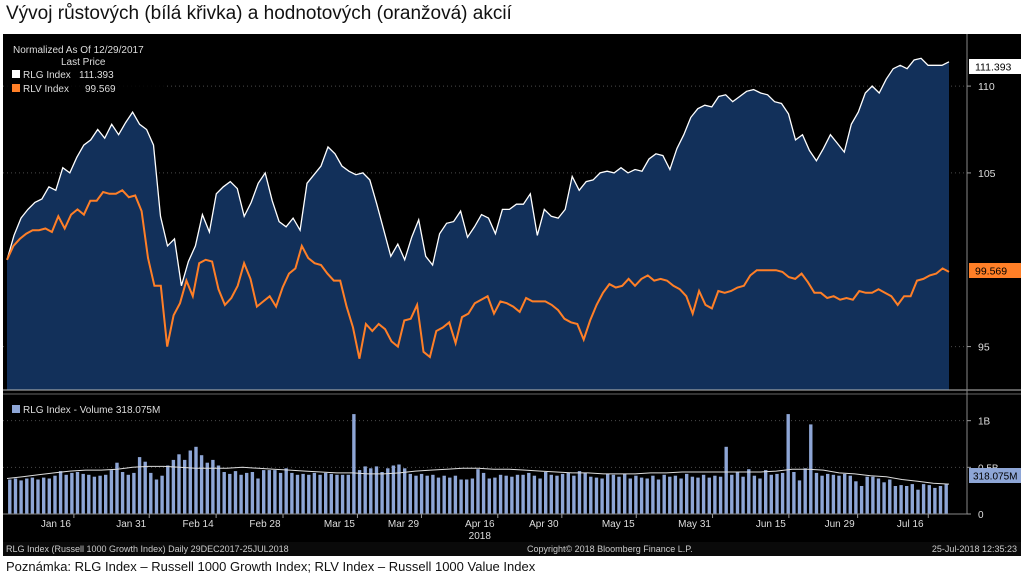 This screenshot has width=1024, height=579. Describe the element at coordinates (480, 524) in the screenshot. I see `x-tick-label: Apr 16` at that location.